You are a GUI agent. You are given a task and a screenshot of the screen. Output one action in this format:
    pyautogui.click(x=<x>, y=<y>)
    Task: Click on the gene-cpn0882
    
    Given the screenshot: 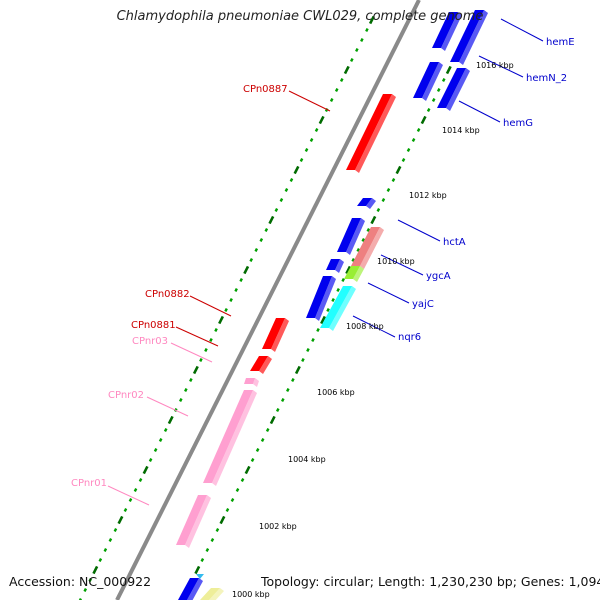 What is the action you would take?
    pyautogui.click(x=273, y=333)
    